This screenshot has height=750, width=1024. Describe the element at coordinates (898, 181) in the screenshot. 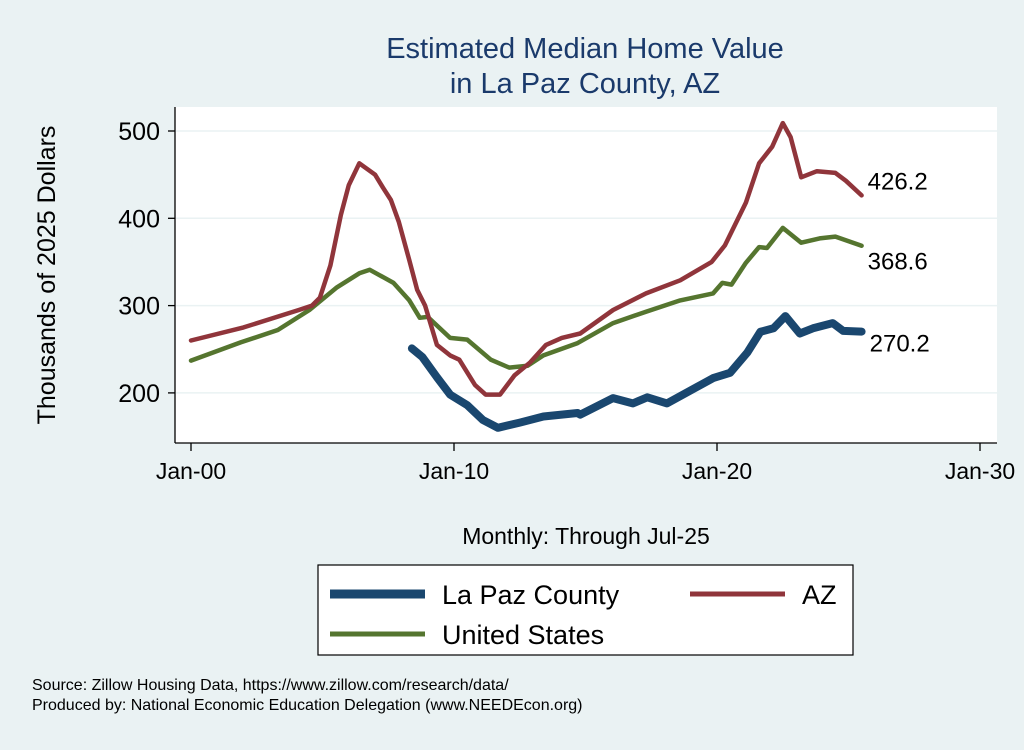

I see `end-value-label: 426.2` at that location.